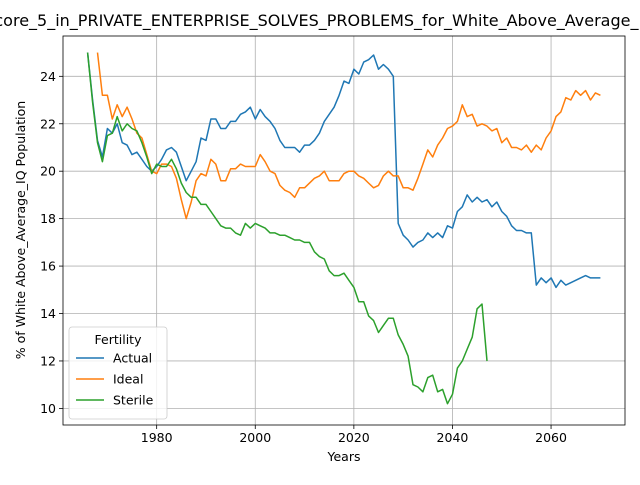 This screenshot has width=640, height=485. What do you see at coordinates (48, 408) in the screenshot?
I see `y-tick-label: 10` at bounding box center [48, 408].